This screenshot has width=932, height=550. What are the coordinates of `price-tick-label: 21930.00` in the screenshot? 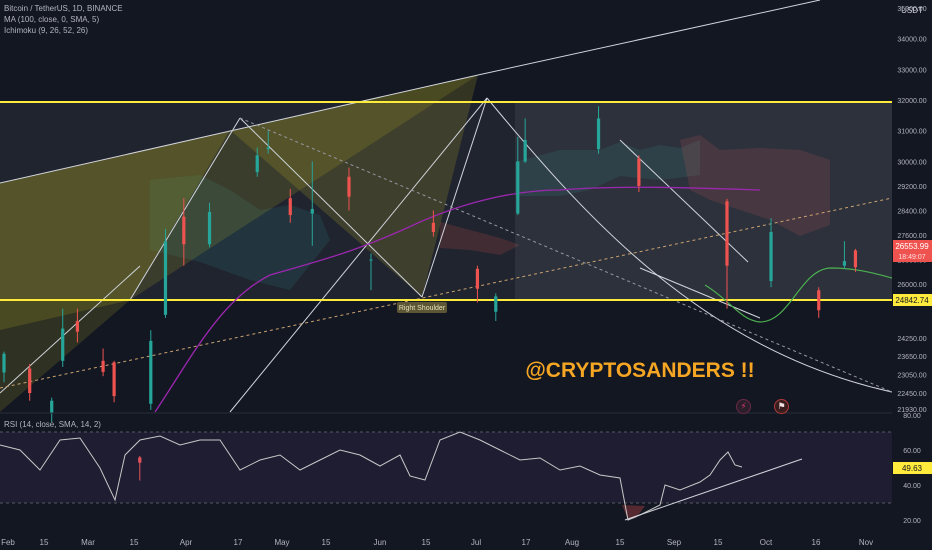 It's located at (911, 410).